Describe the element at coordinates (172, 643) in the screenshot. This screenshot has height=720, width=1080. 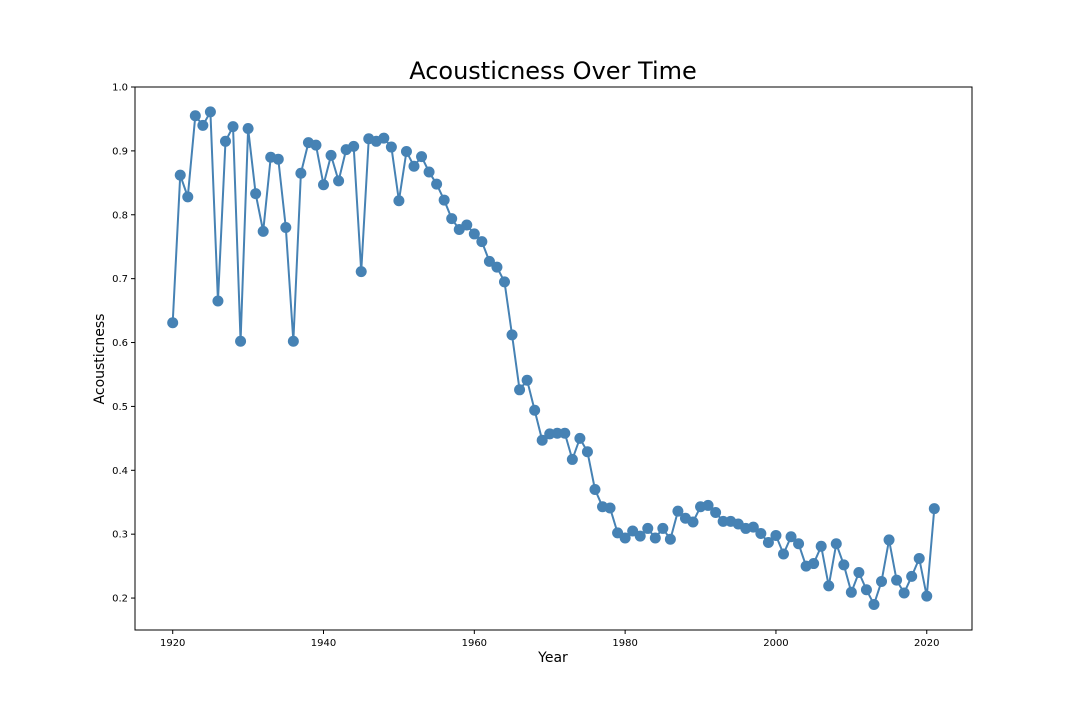
I see `x-tick-label: 1920` at that location.